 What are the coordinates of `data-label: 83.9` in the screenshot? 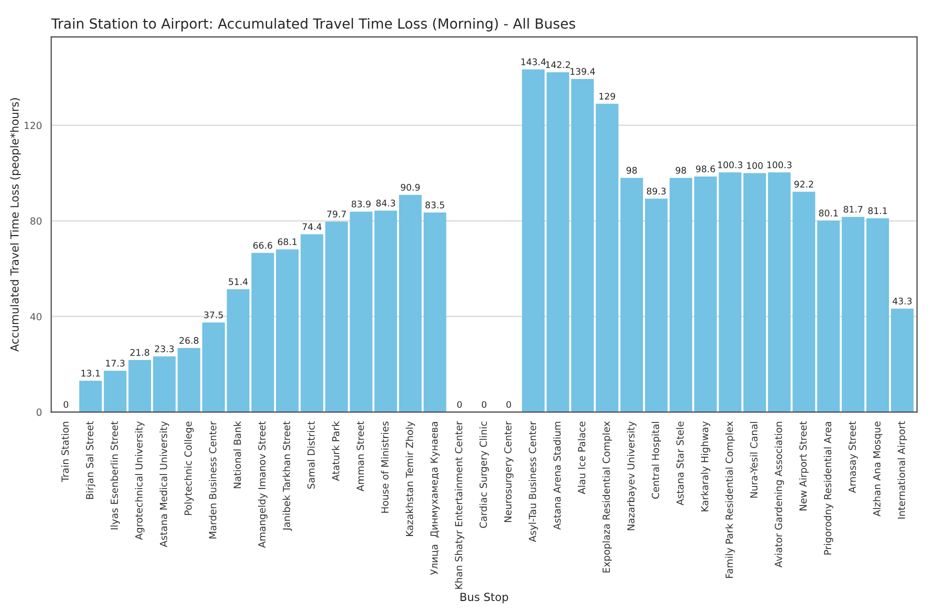 It's located at (361, 204).